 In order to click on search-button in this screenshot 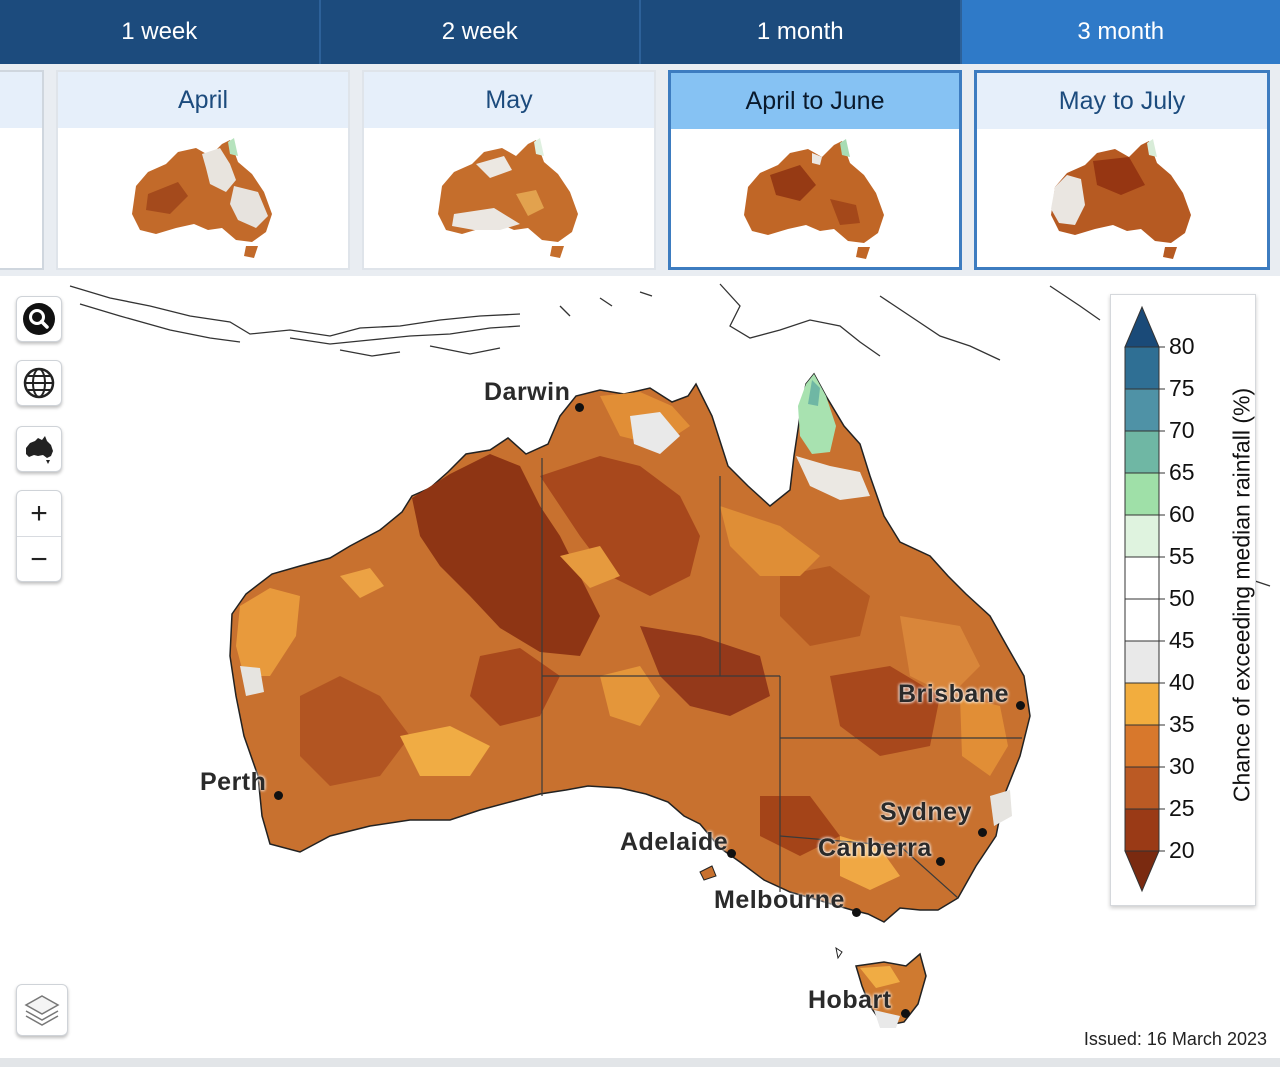, I will do `click(39, 319)`.